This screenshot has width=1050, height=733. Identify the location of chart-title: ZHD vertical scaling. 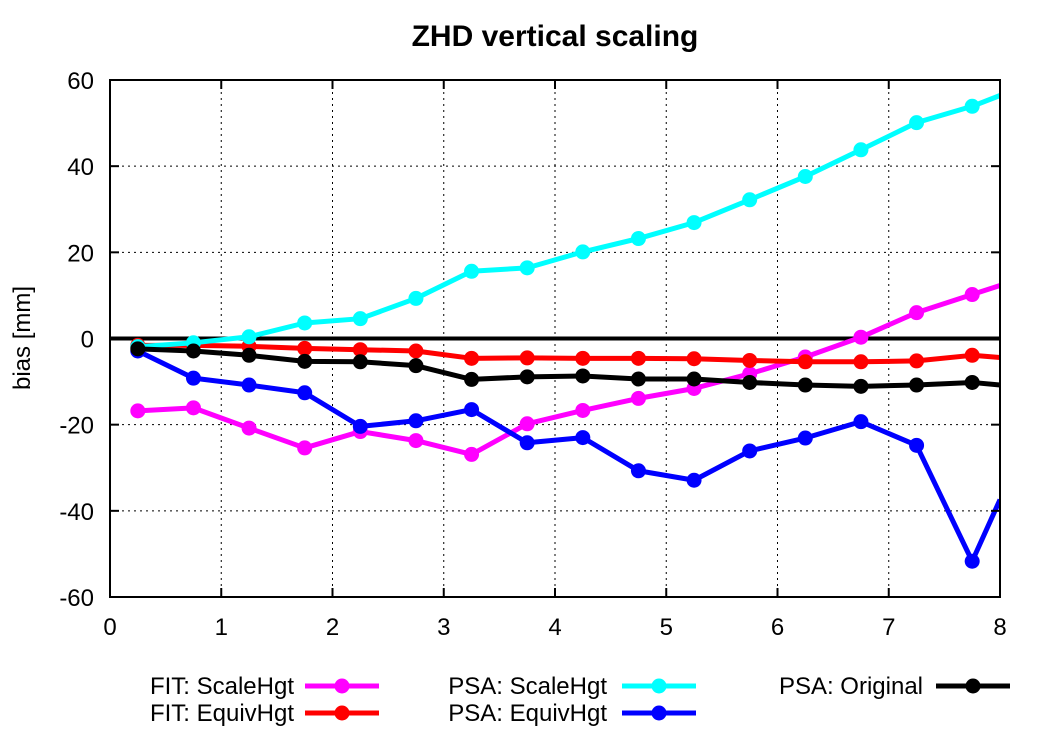
(555, 36).